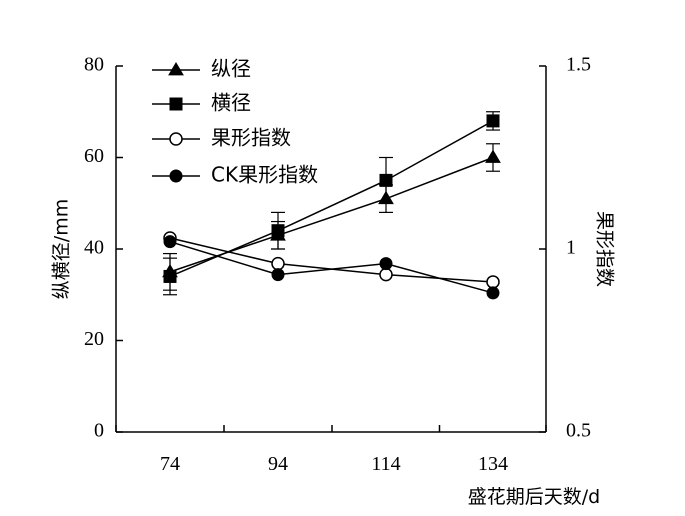 This screenshot has height=516, width=685. What do you see at coordinates (605, 249) in the screenshot?
I see `y2-axis-title: 果形指数` at bounding box center [605, 249].